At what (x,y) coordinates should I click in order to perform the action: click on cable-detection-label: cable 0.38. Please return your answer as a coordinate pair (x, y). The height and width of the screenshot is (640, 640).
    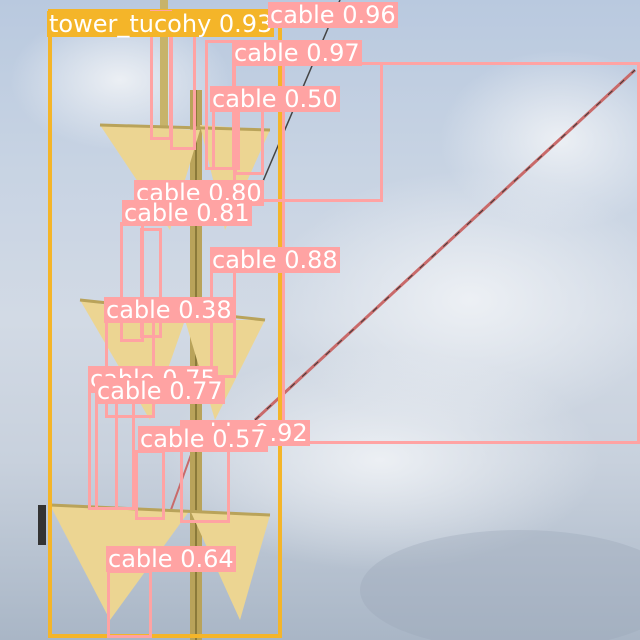
    Looking at the image, I should click on (169, 310).